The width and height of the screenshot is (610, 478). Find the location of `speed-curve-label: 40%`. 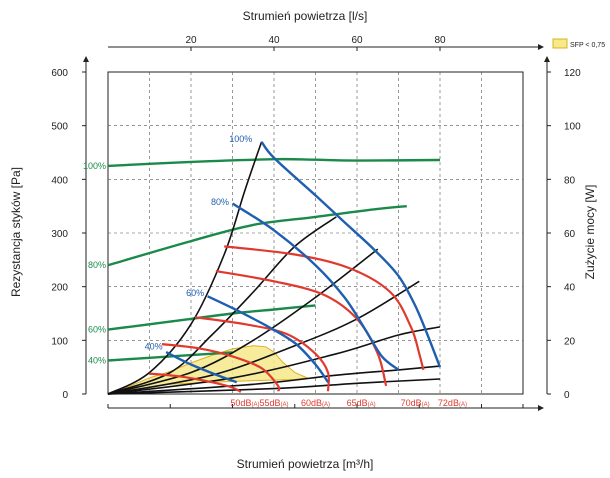

speed-curve-label: 40% is located at coordinates (154, 346).